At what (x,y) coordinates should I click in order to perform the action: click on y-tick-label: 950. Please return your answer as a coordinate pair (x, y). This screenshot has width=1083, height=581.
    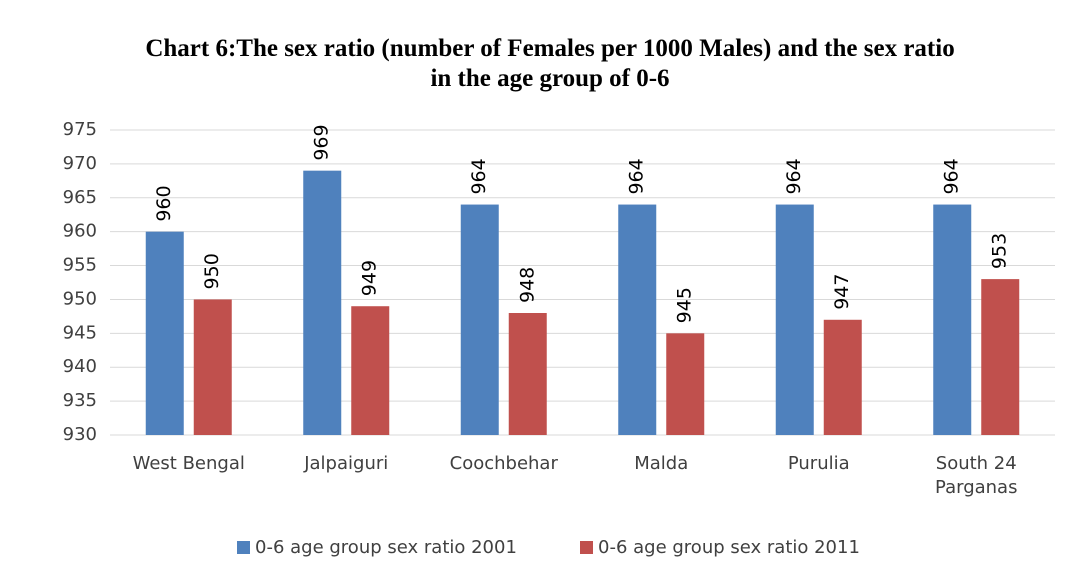
    Looking at the image, I should click on (80, 298).